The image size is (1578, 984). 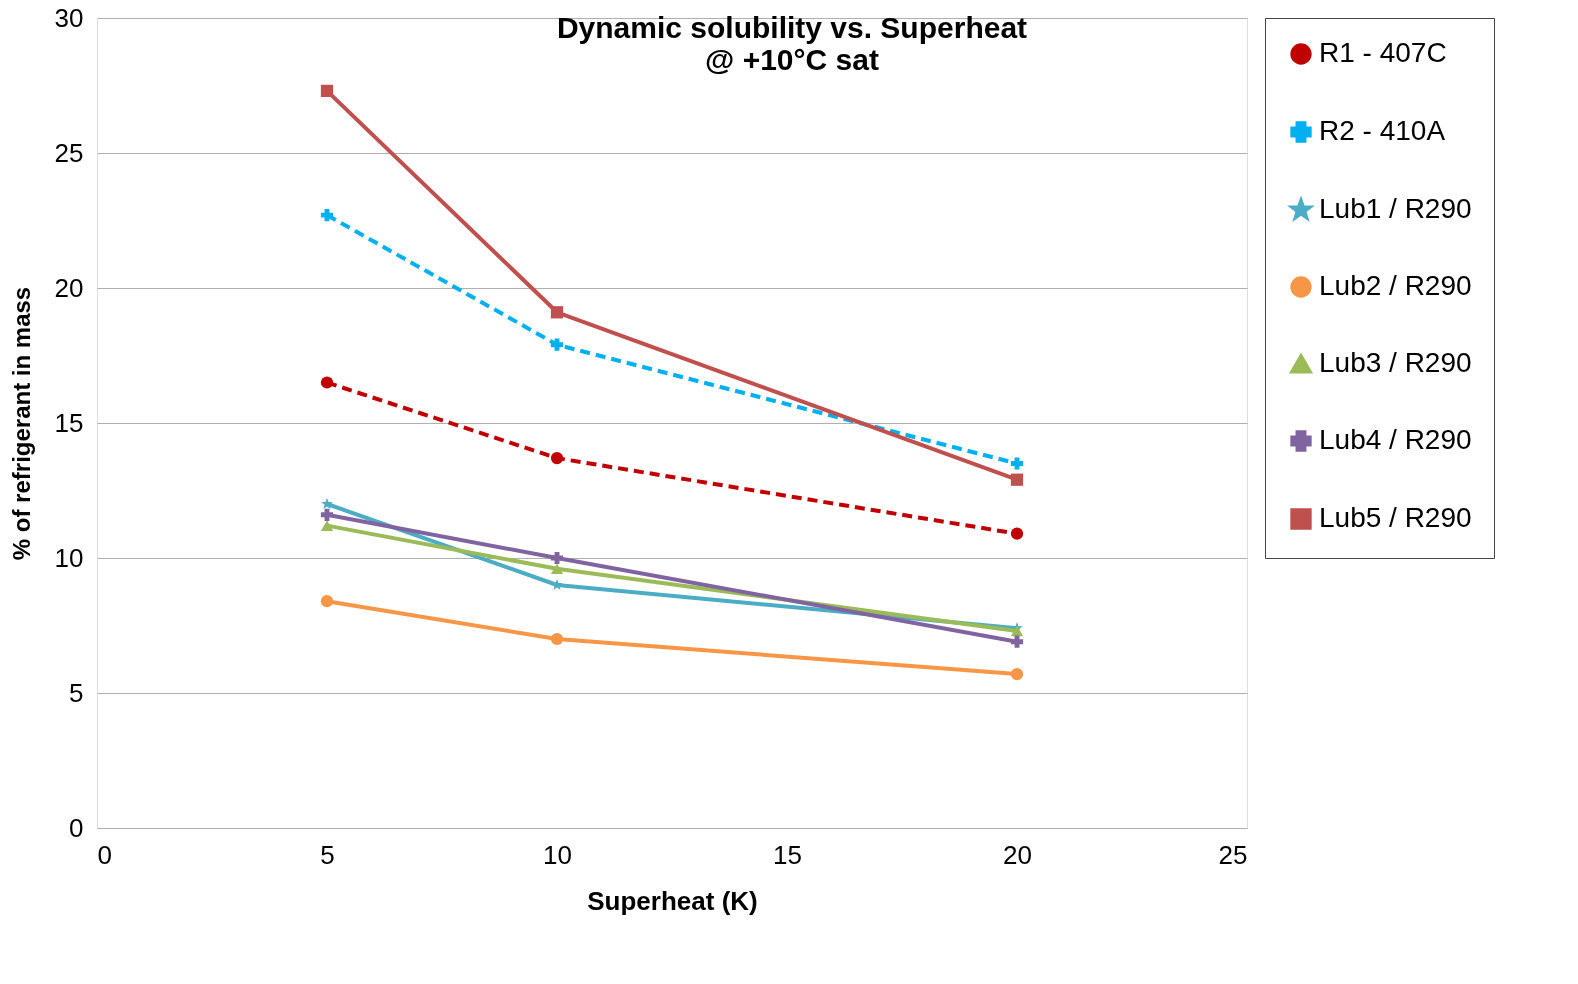 What do you see at coordinates (76, 692) in the screenshot?
I see `y-tick-label: 5` at bounding box center [76, 692].